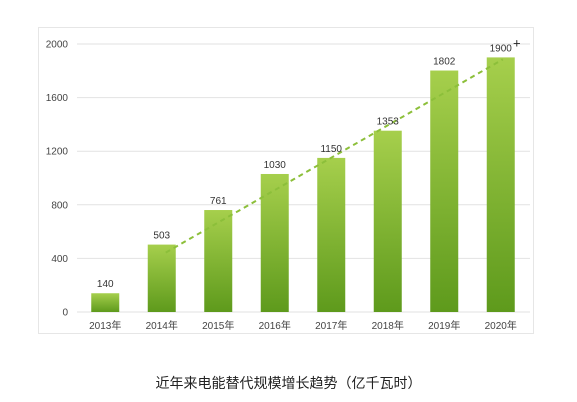  I want to click on x-tick-label: 2015年, so click(218, 325).